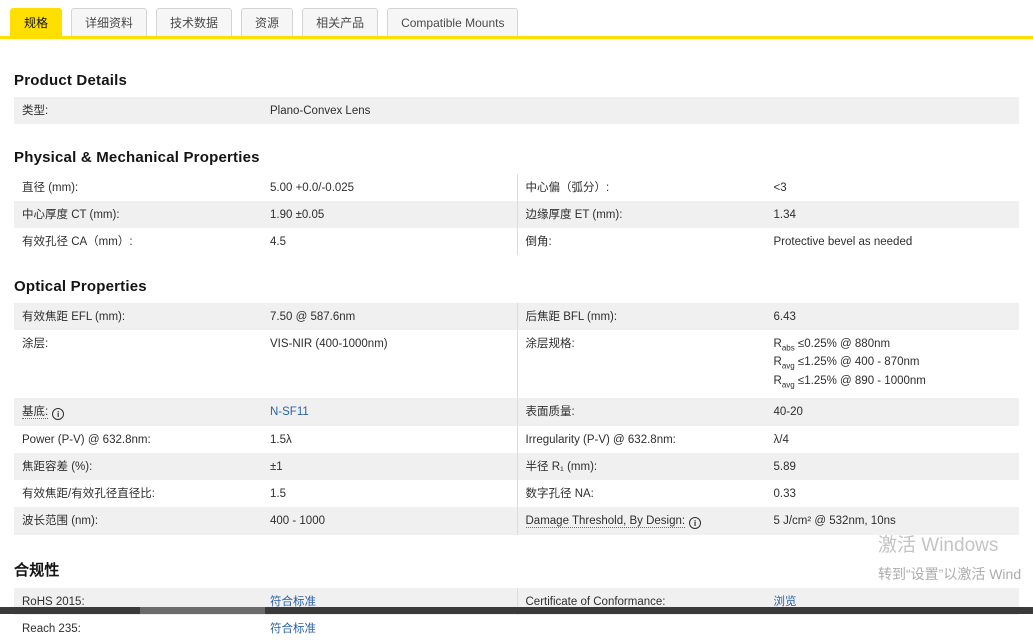  Describe the element at coordinates (571, 317) in the screenshot. I see `spec-label: 后焦距 BFL (mm):` at that location.